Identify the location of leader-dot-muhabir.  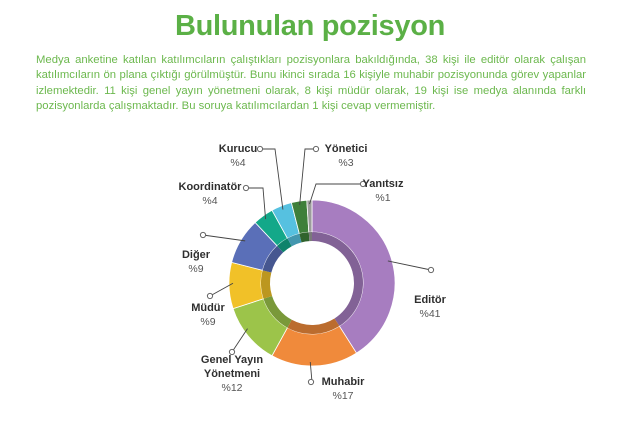
(311, 382).